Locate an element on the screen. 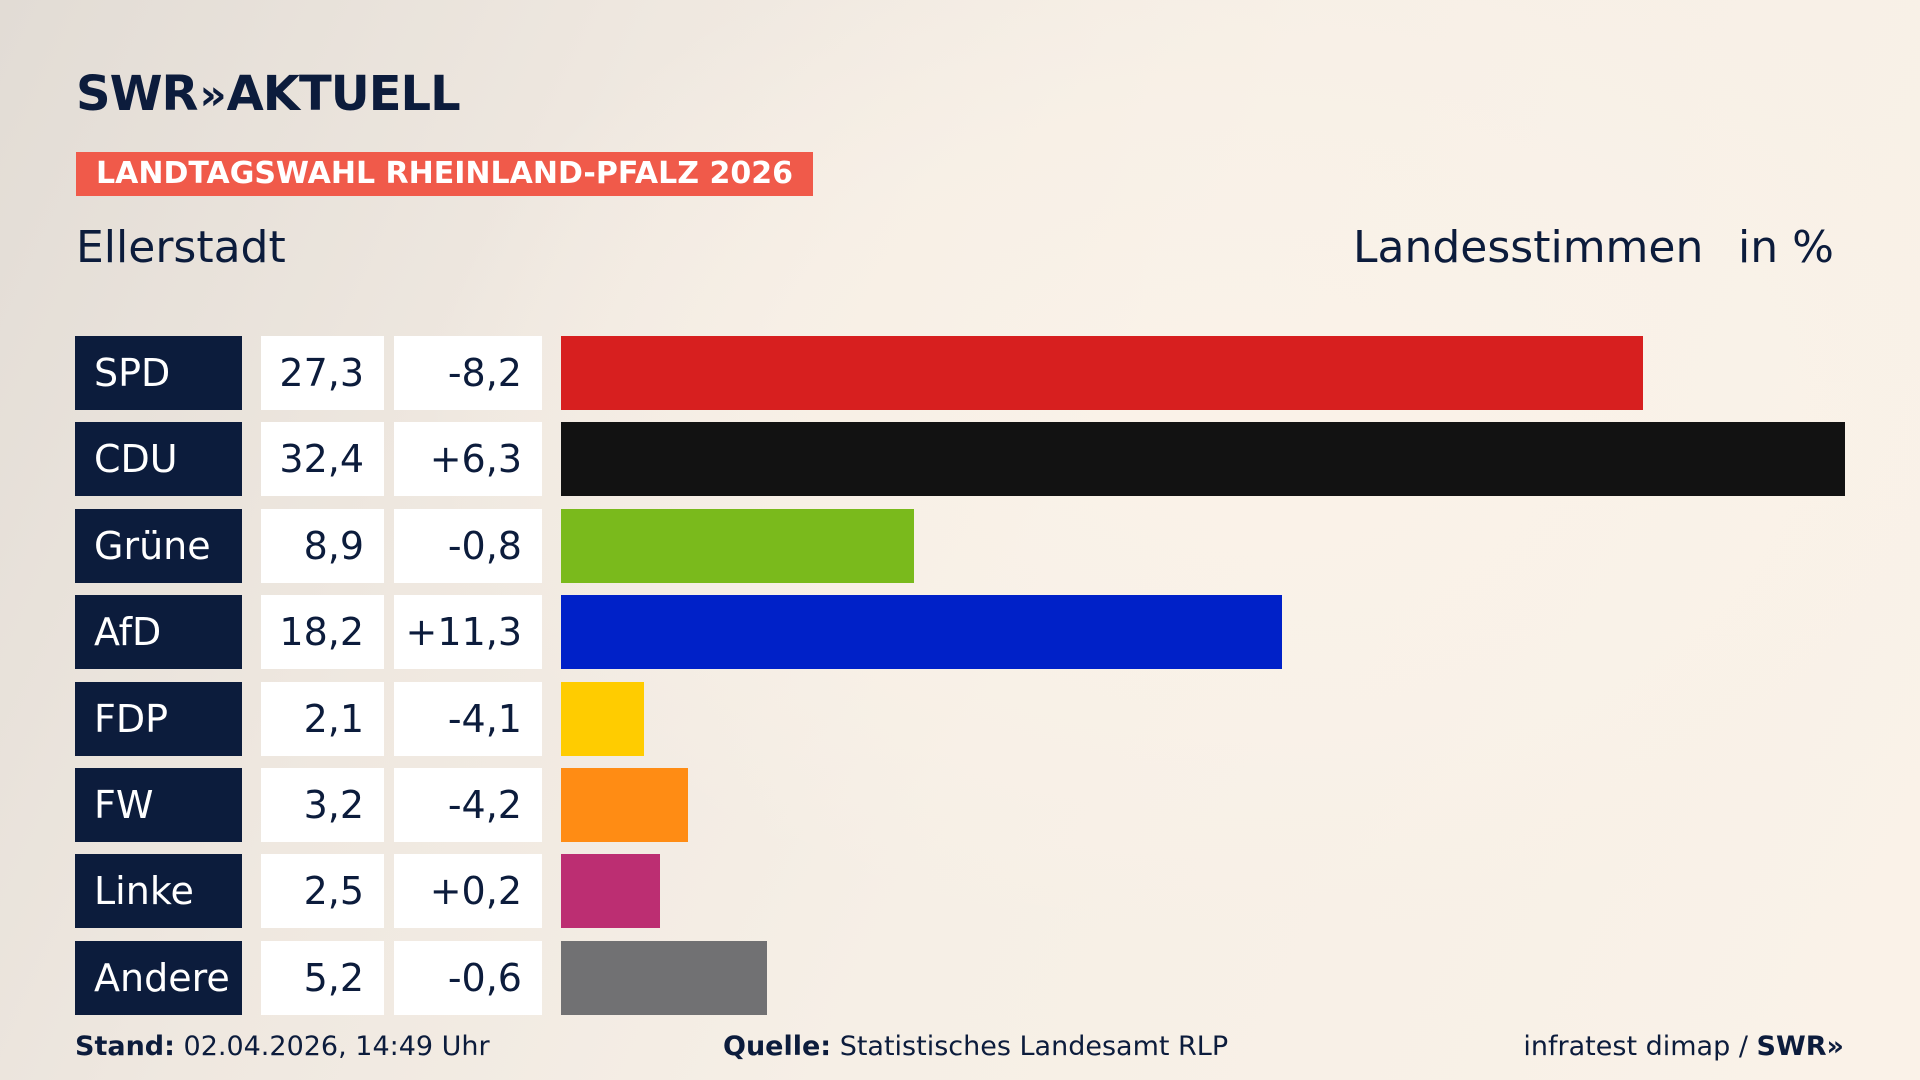 Image resolution: width=1920 pixels, height=1080 pixels. credit-chevron-icon: » is located at coordinates (1835, 1046).